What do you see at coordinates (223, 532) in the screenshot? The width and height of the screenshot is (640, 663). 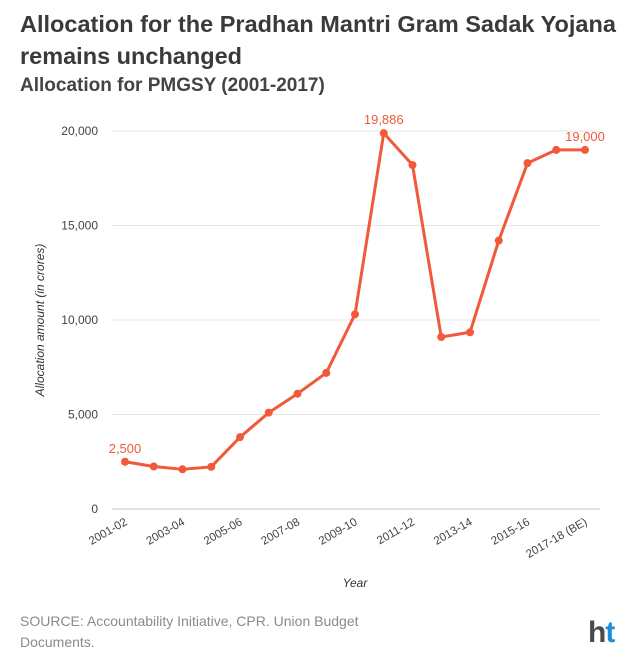 I see `x-tick-label: 2005-06` at bounding box center [223, 532].